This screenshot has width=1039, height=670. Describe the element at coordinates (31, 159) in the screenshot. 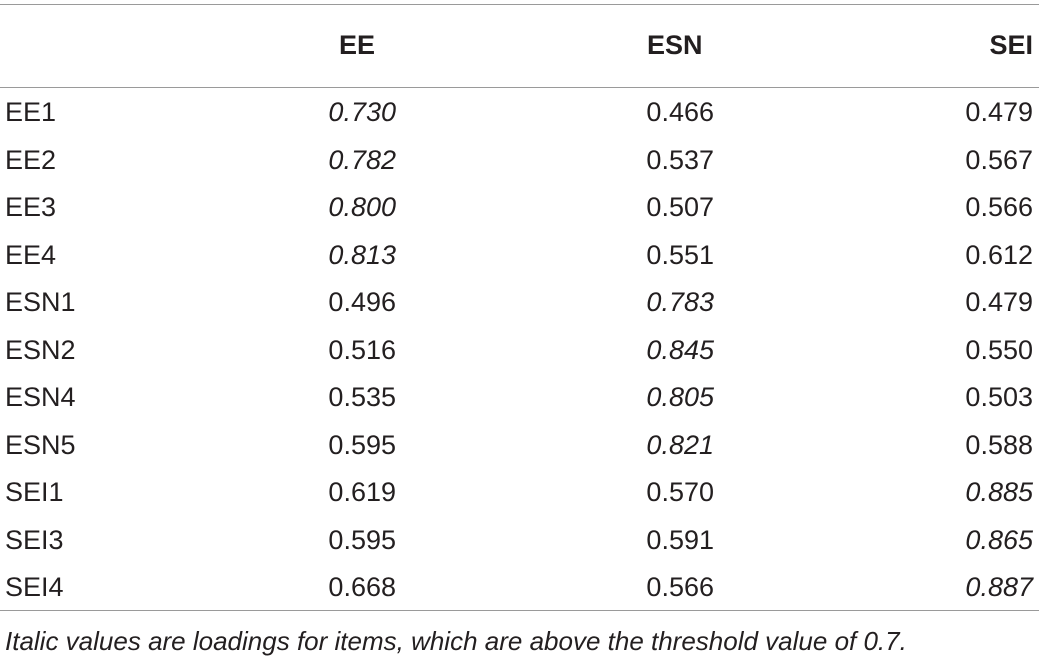

I see `row-label: EE2` at that location.